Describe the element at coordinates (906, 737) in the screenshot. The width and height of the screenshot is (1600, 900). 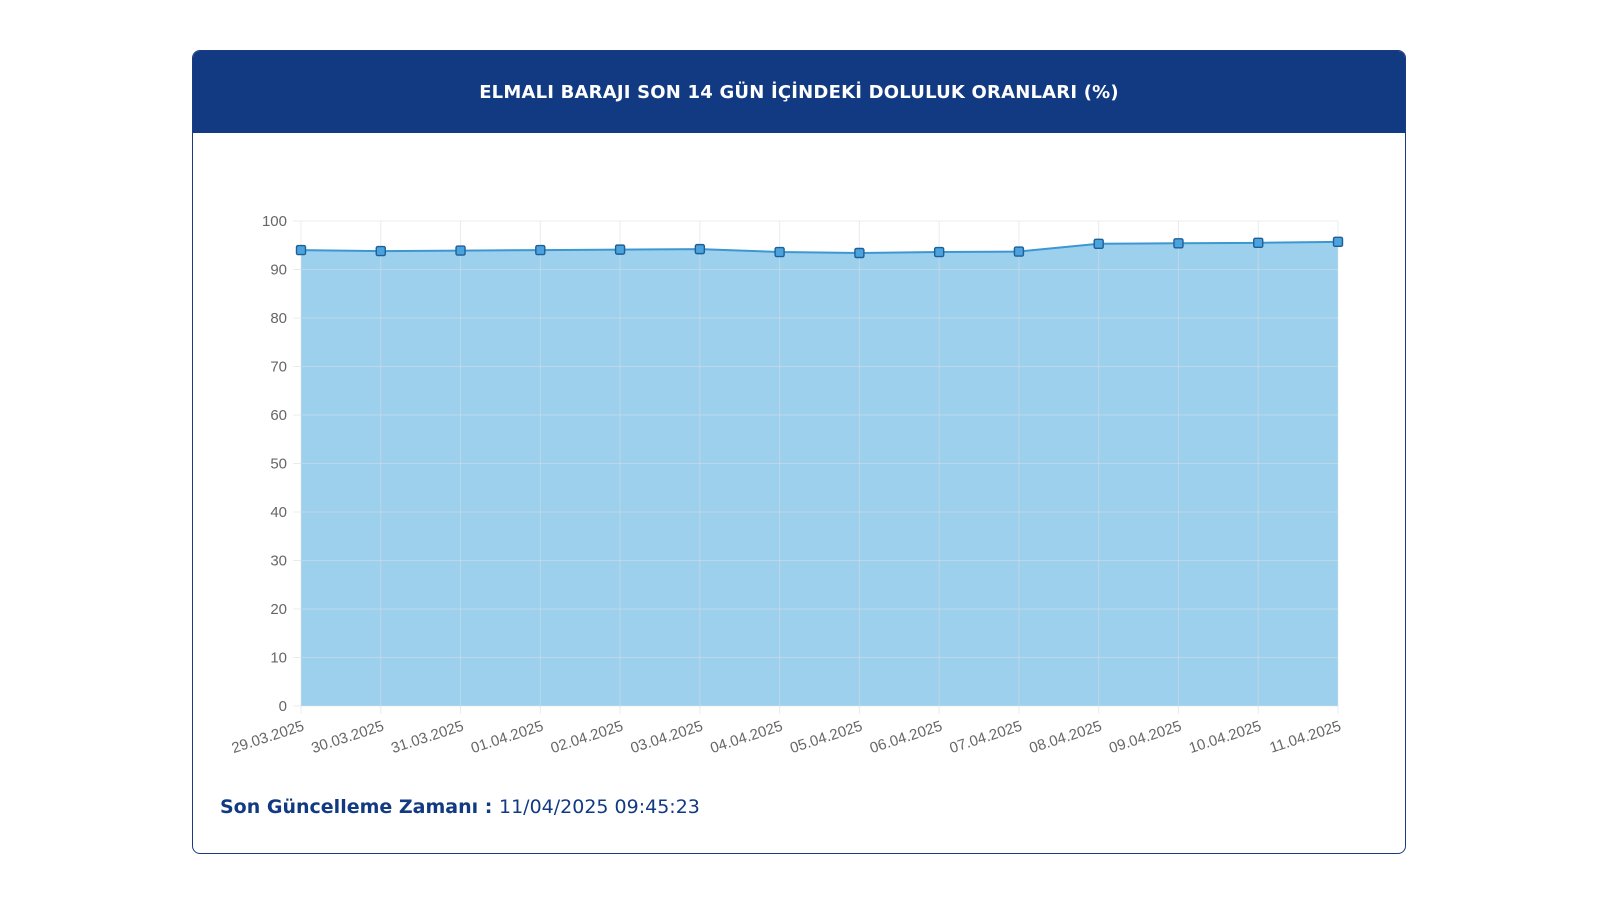
I see `x-tick-label: 06.04.2025` at that location.